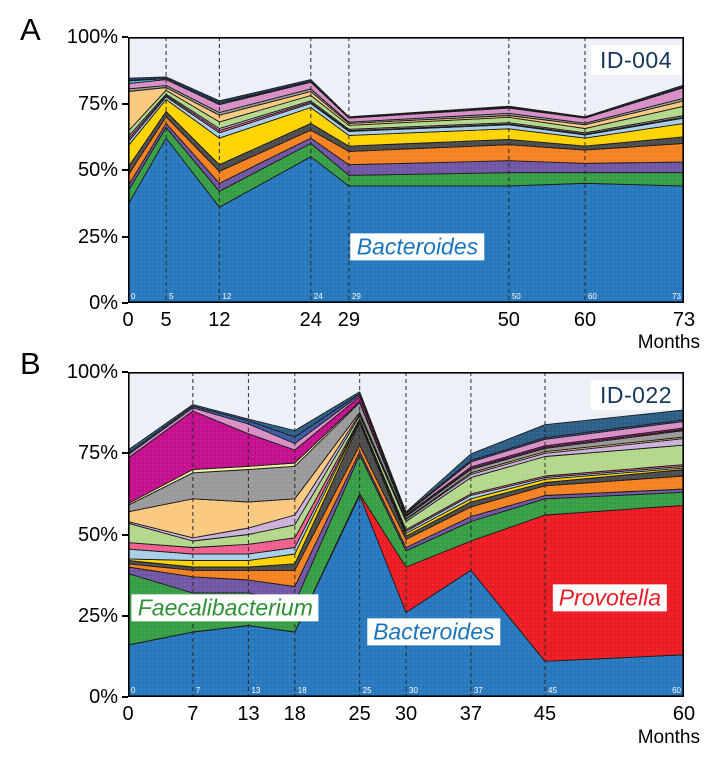 This screenshot has width=710, height=765. What do you see at coordinates (413, 690) in the screenshot?
I see `inner-month-label: 30` at bounding box center [413, 690].